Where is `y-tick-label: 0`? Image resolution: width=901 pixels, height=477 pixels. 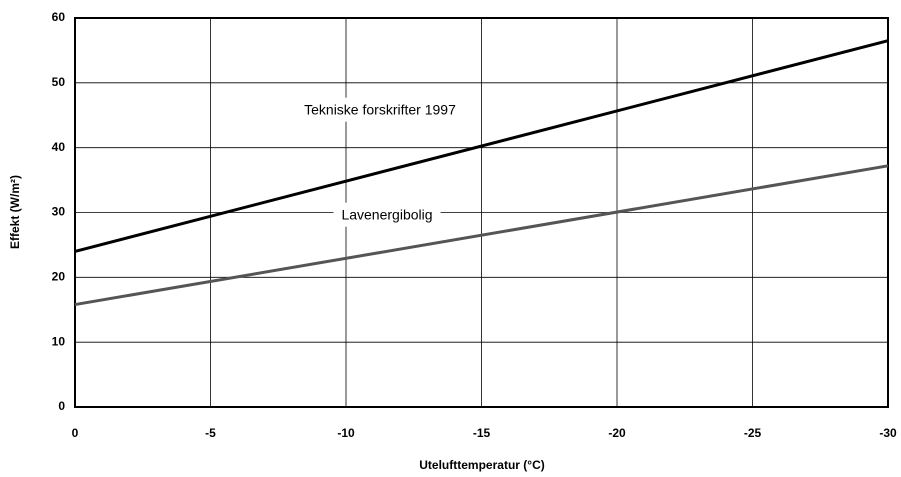
y-tick-label: 0 is located at coordinates (61, 406).